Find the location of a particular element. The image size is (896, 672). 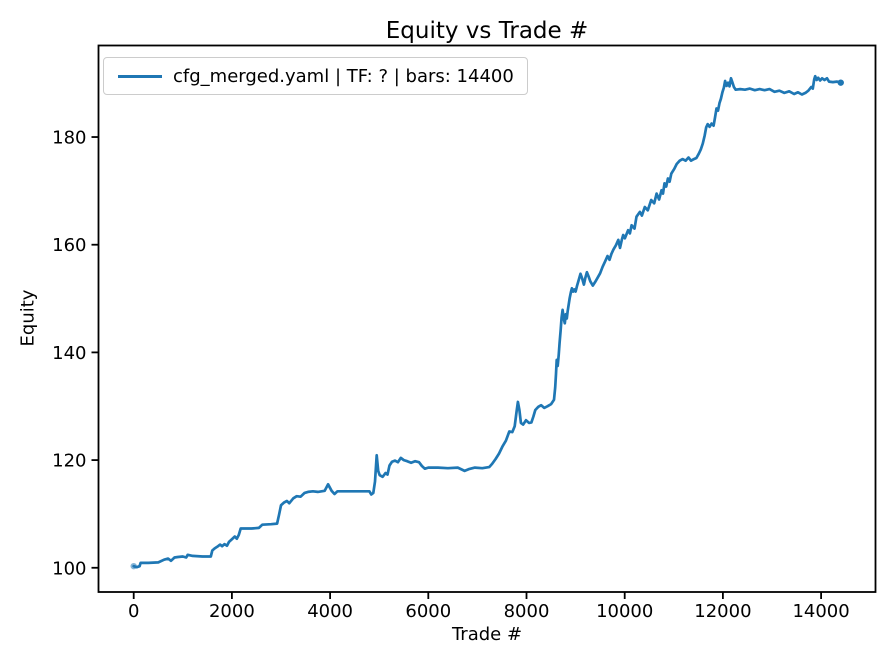

x-tick-label: 2000 is located at coordinates (232, 611).